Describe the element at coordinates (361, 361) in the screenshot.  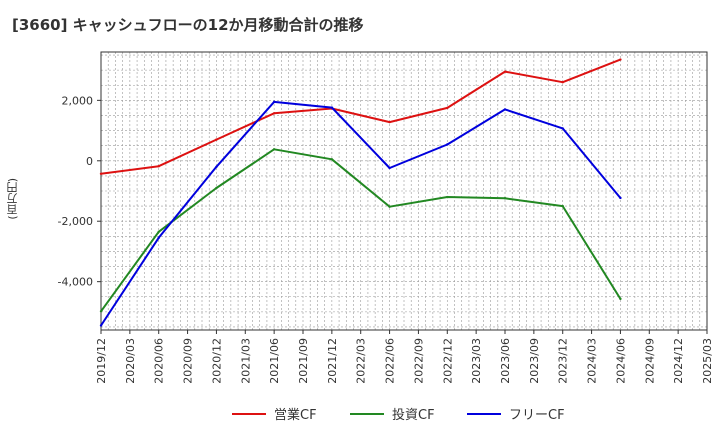
I see `x-tick-label: 2022/03` at that location.